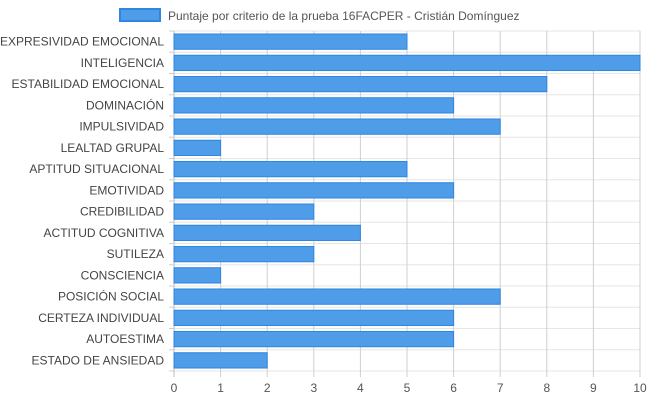 The height and width of the screenshot is (400, 650). What do you see at coordinates (313, 388) in the screenshot?
I see `x-tick-label: 3` at bounding box center [313, 388].